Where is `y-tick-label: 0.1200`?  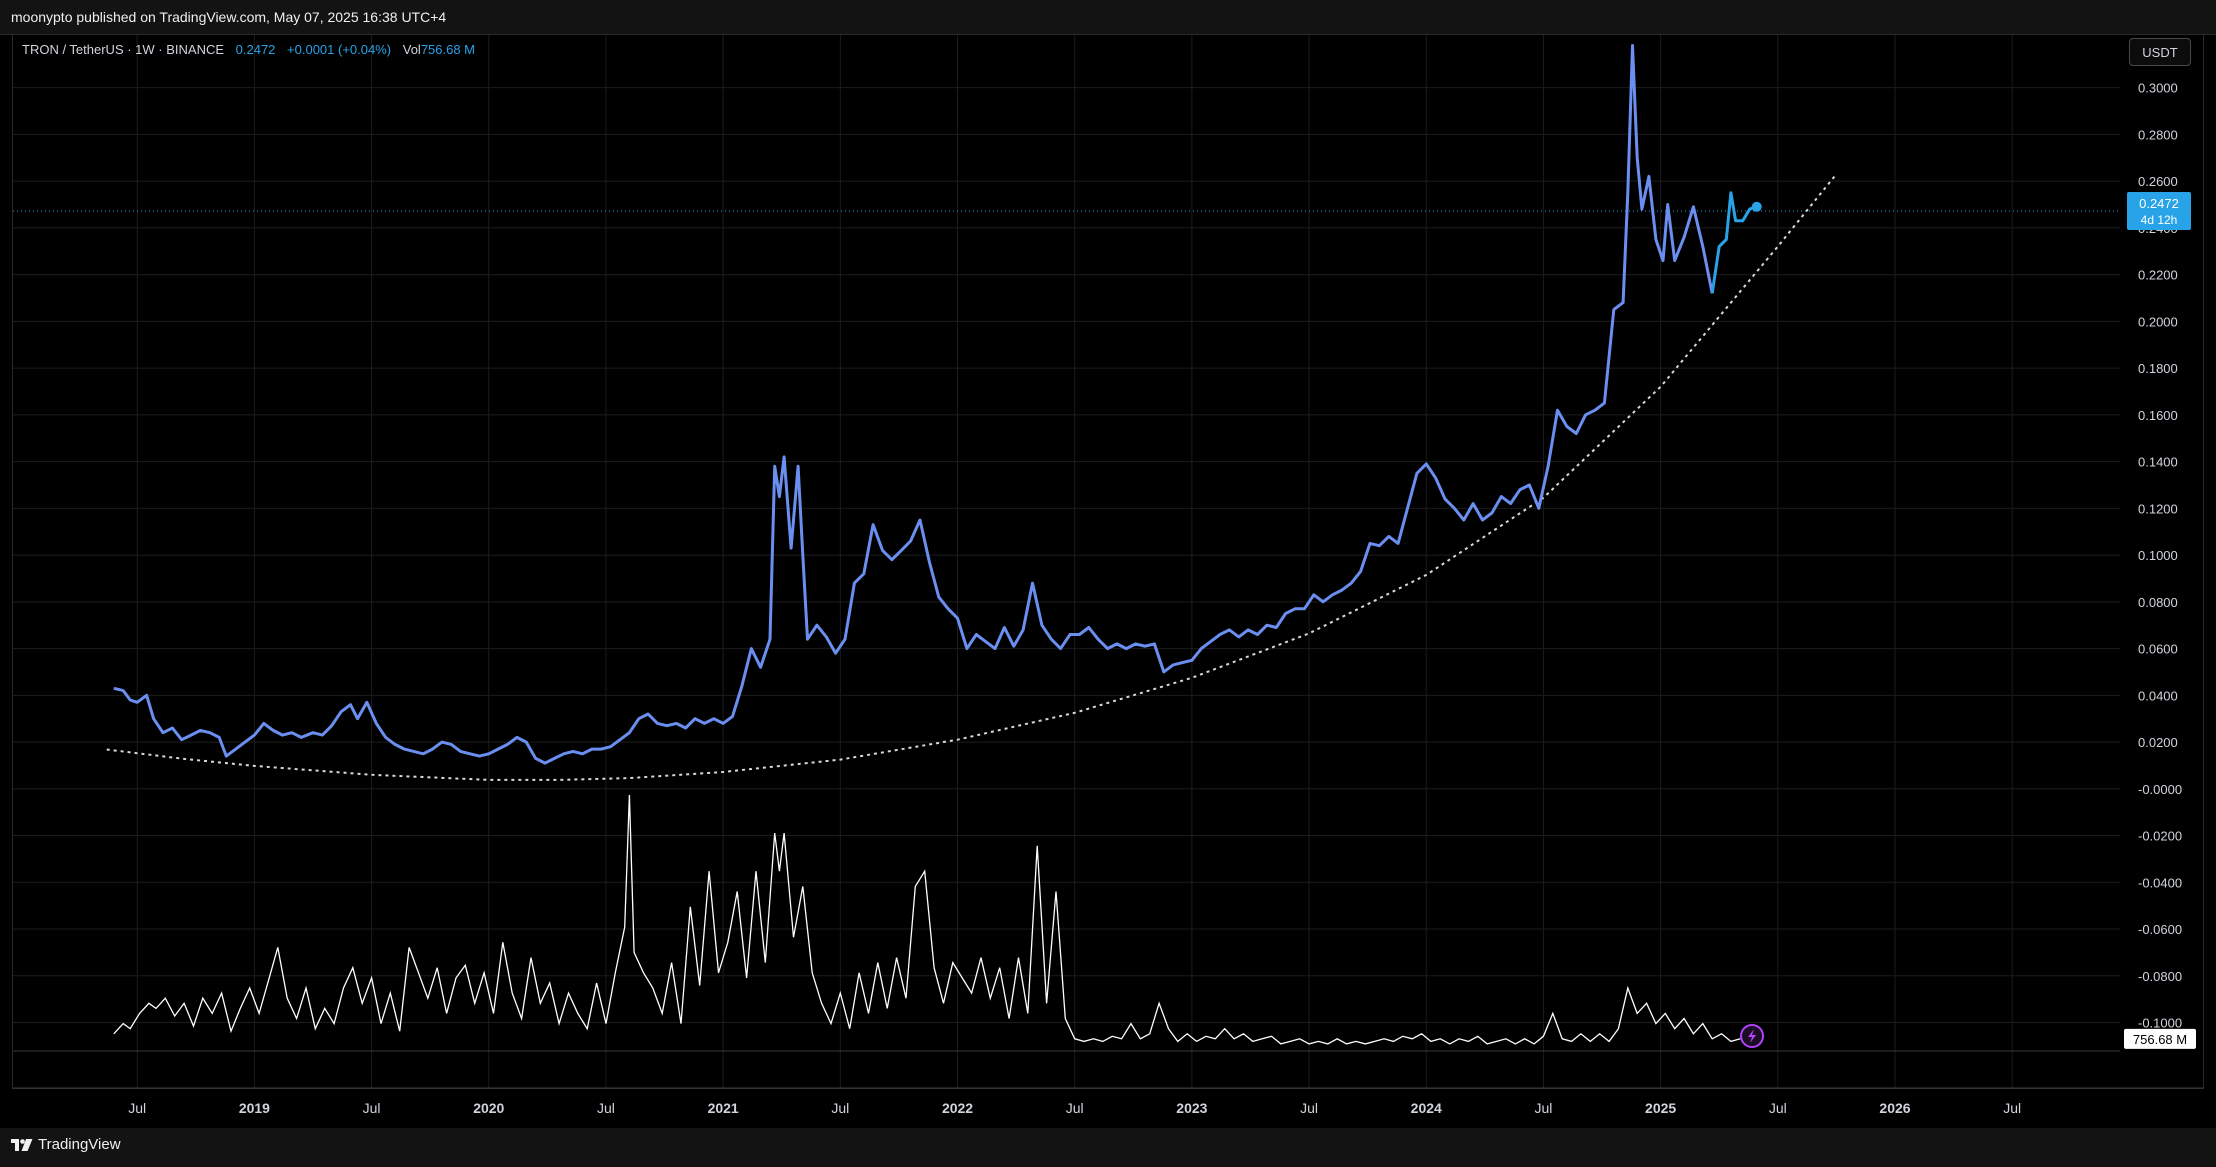 y-tick-label: 0.1200 is located at coordinates (2158, 508).